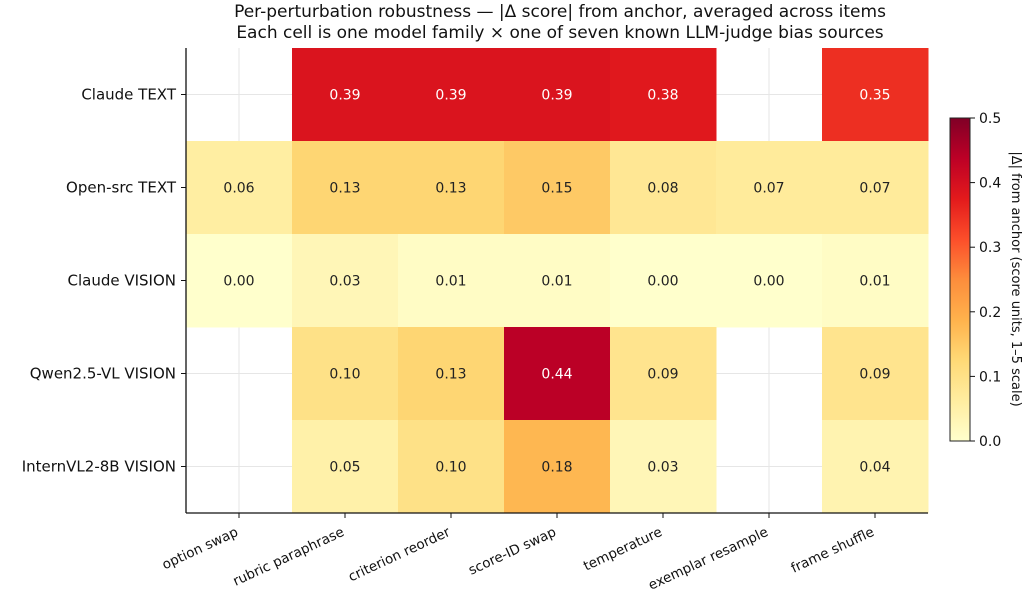  I want to click on cell-value-label: 0.05, so click(344, 468).